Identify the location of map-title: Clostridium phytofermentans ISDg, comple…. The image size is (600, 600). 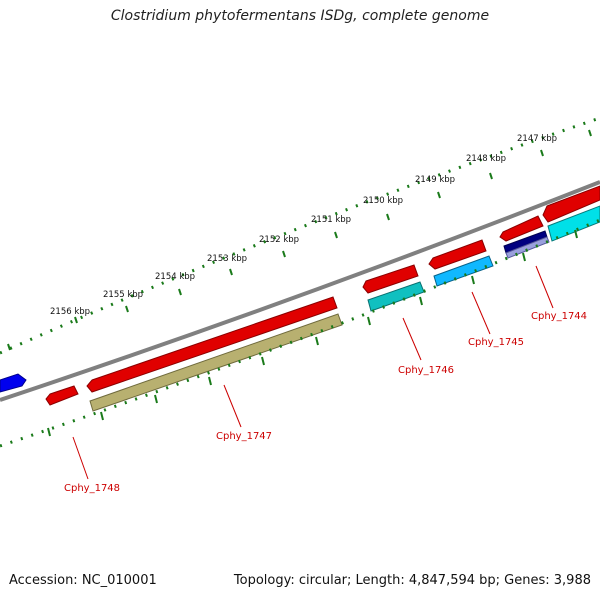
(300, 16).